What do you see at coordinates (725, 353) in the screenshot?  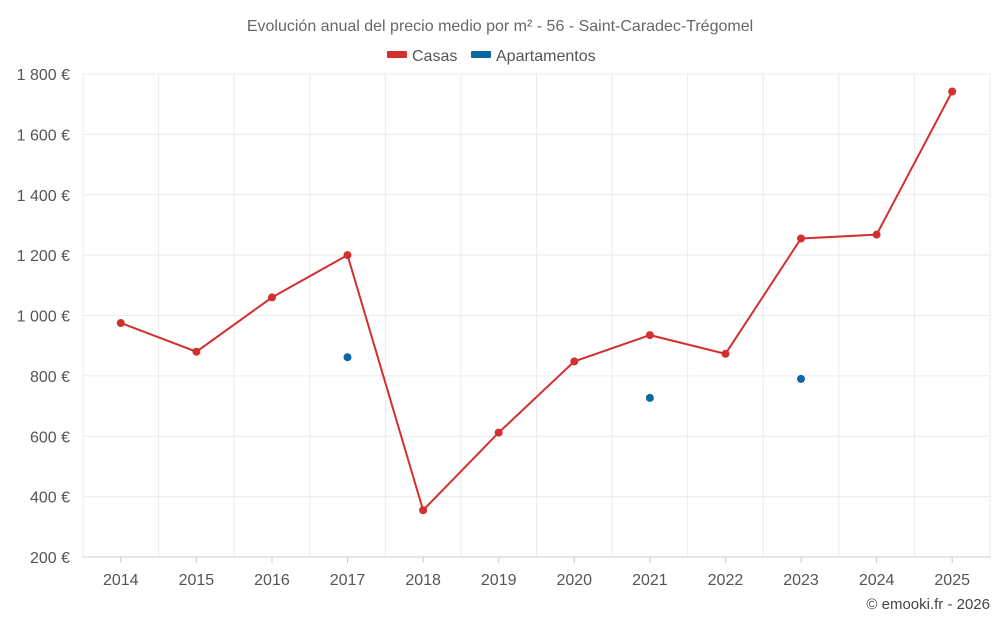 I see `data-point-casas-2022` at bounding box center [725, 353].